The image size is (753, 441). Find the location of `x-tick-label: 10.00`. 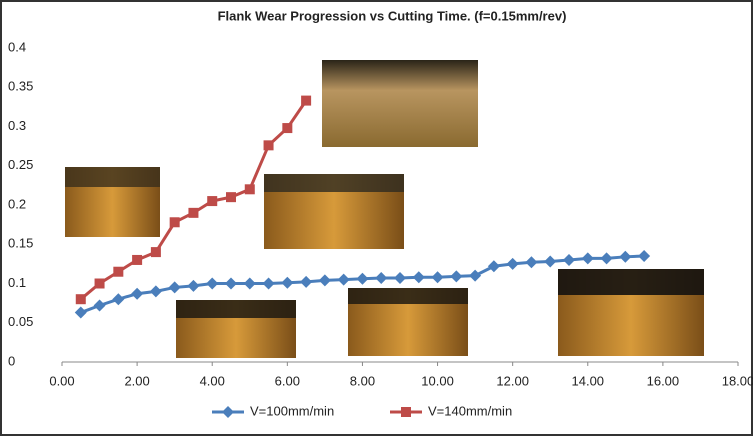

x-tick-label: 10.00 is located at coordinates (437, 380).